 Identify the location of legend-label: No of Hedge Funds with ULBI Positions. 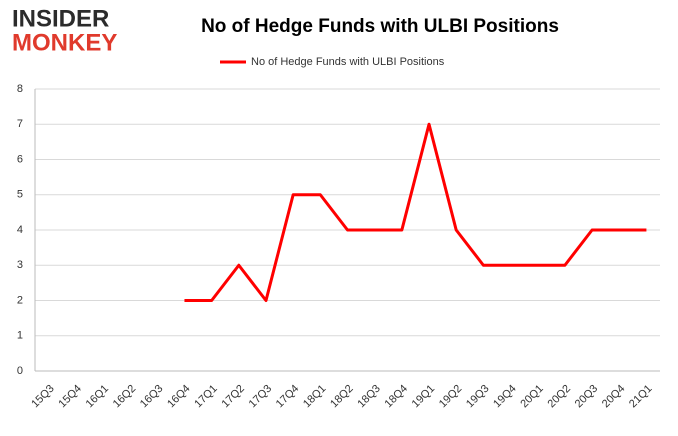
(348, 62).